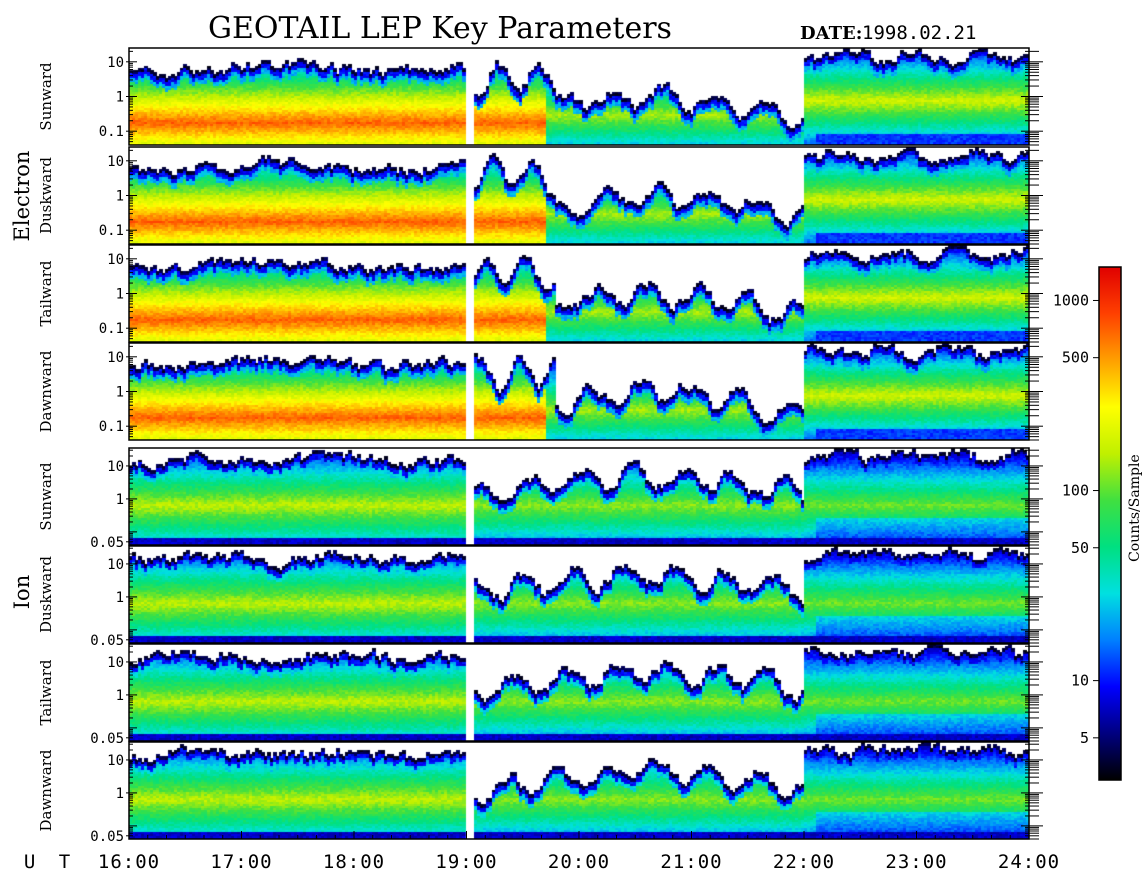  Describe the element at coordinates (1110, 523) in the screenshot. I see `colorbar-gradient` at that location.